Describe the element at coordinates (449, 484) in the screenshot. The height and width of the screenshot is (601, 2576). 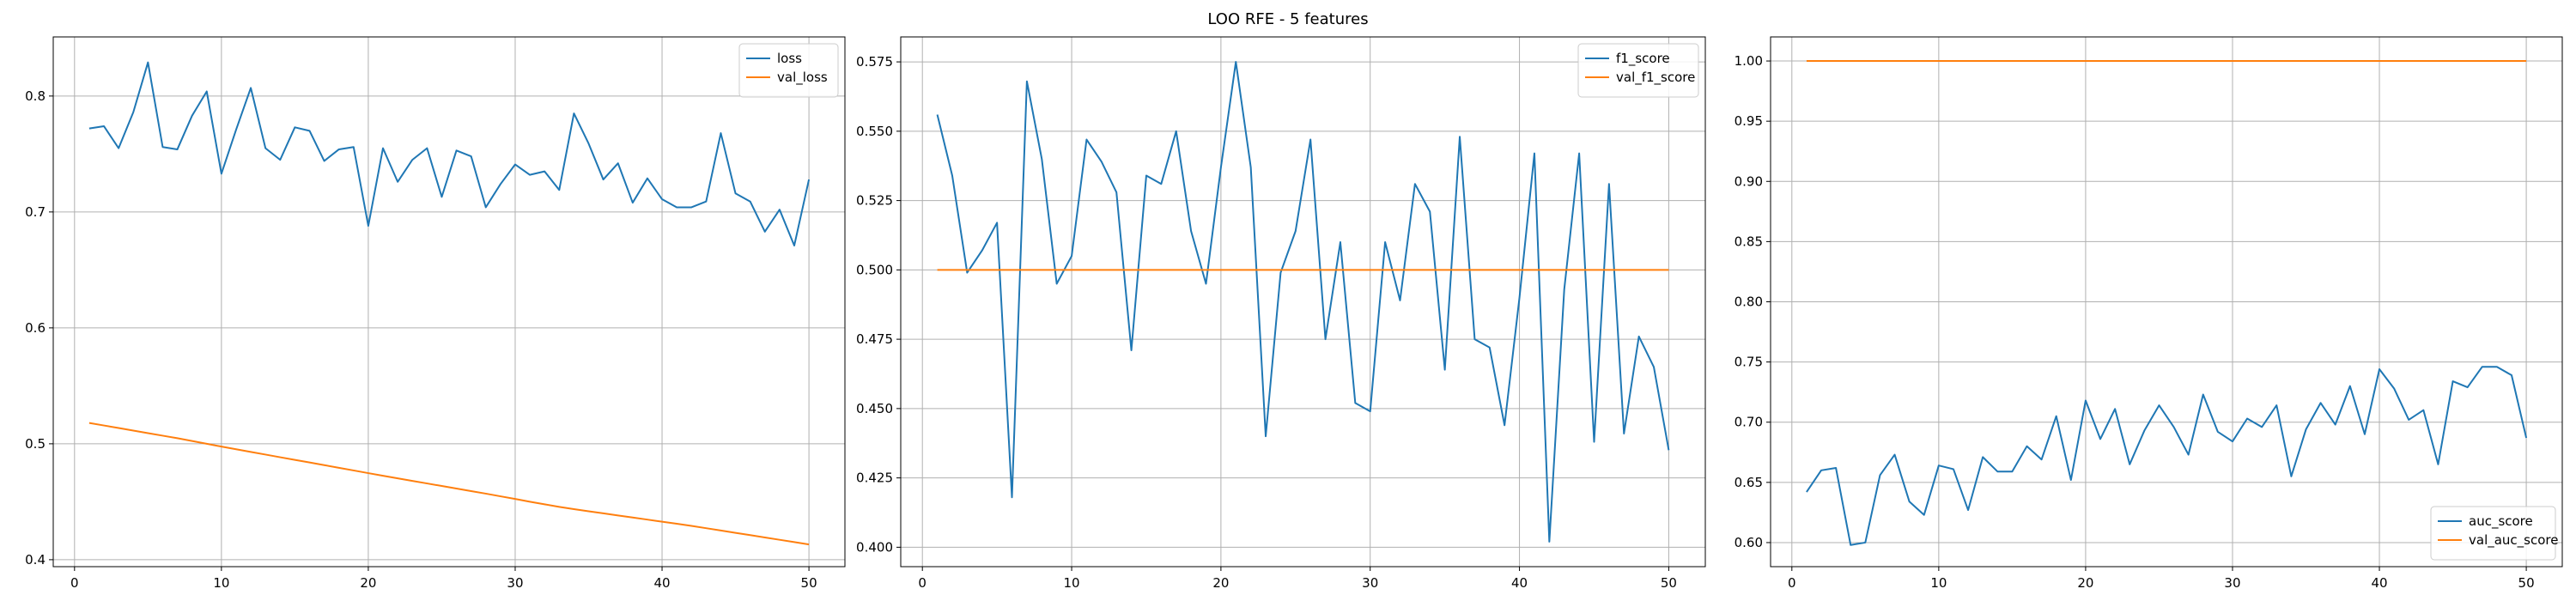
I see `series-line-val-loss` at that location.